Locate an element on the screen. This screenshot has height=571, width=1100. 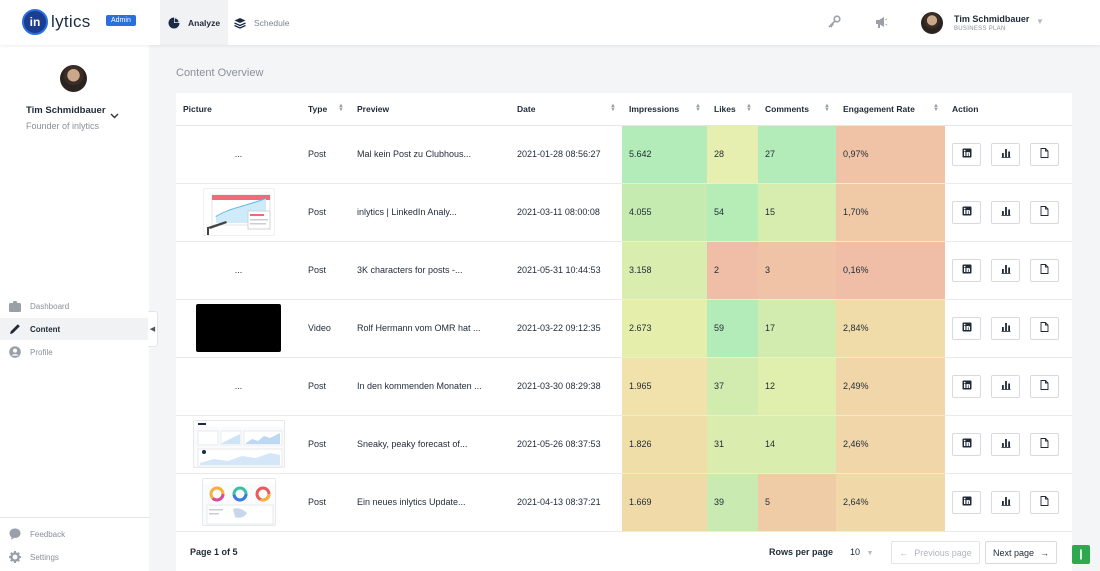
cell-engagement: 0,97% is located at coordinates (890, 154).